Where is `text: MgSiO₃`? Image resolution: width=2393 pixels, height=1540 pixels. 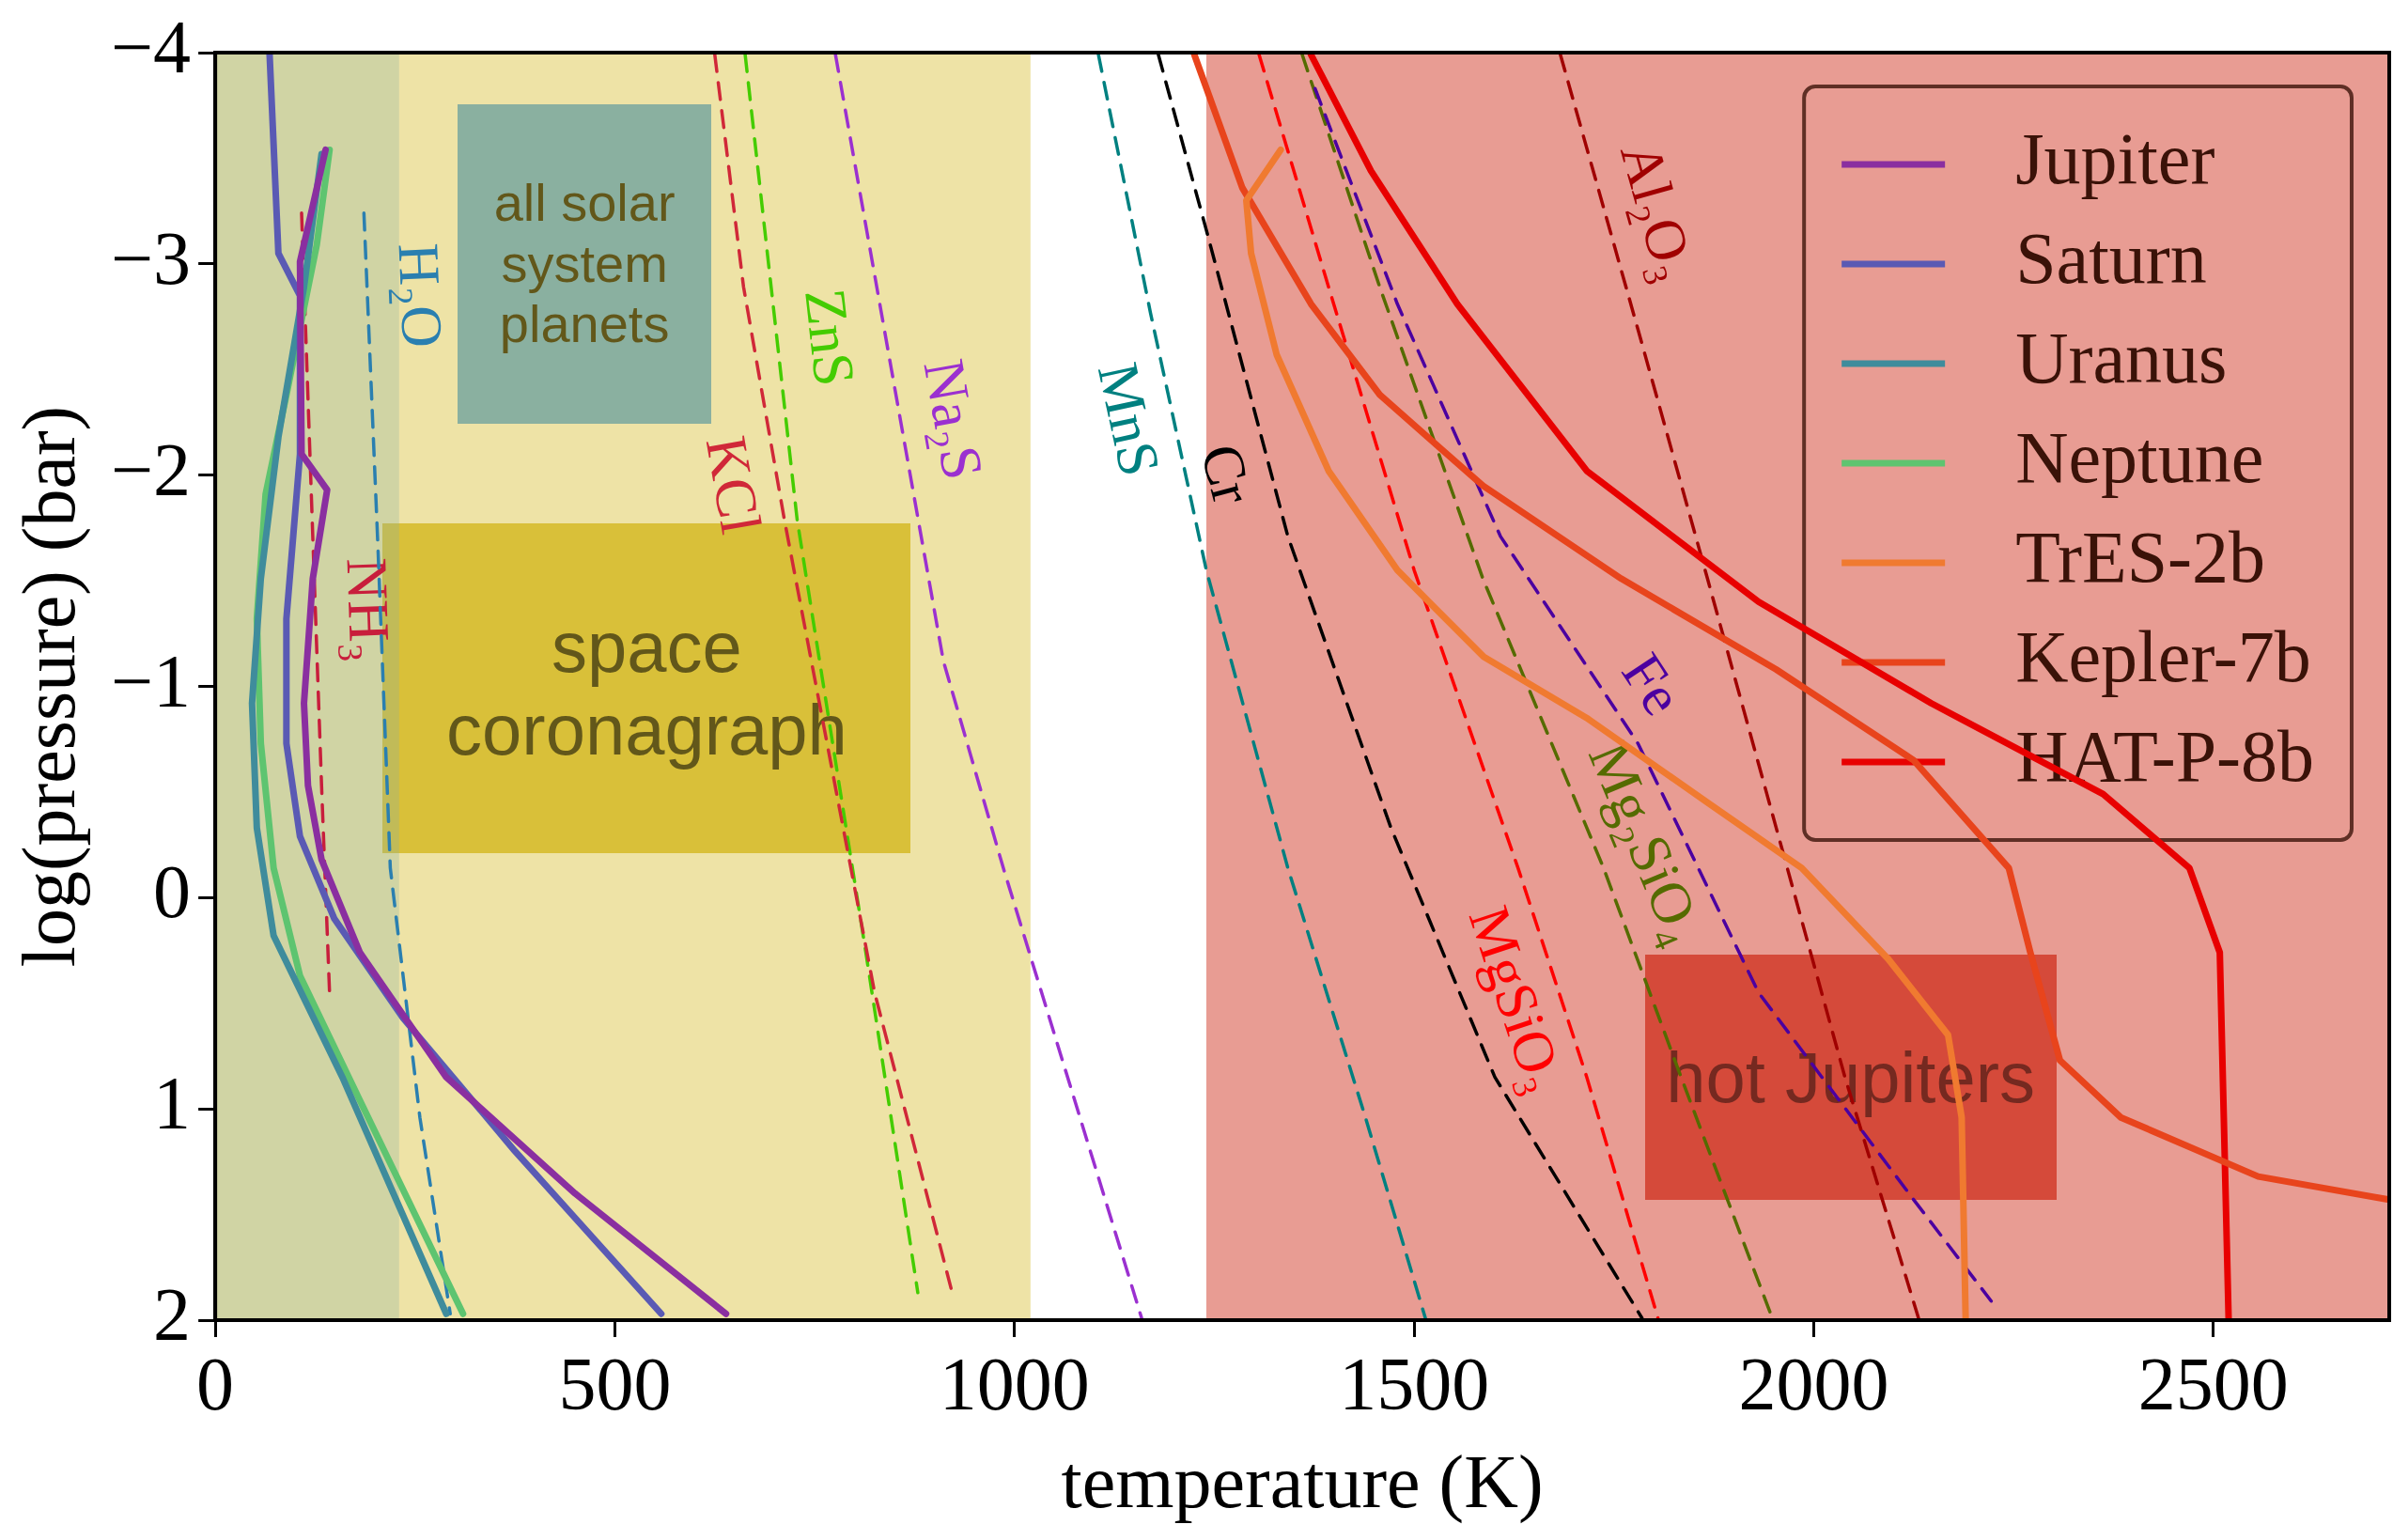
text: MgSiO₃ is located at coordinates (1516, 999).